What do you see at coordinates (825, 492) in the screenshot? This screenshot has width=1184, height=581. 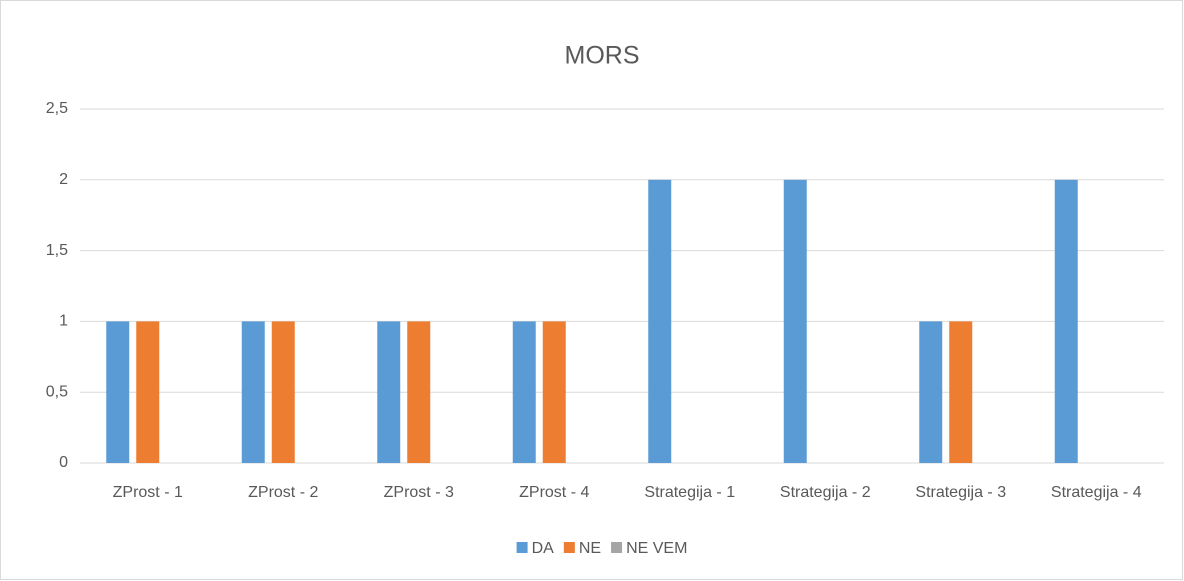 I see `x-tick-label: Strategija - 2` at bounding box center [825, 492].